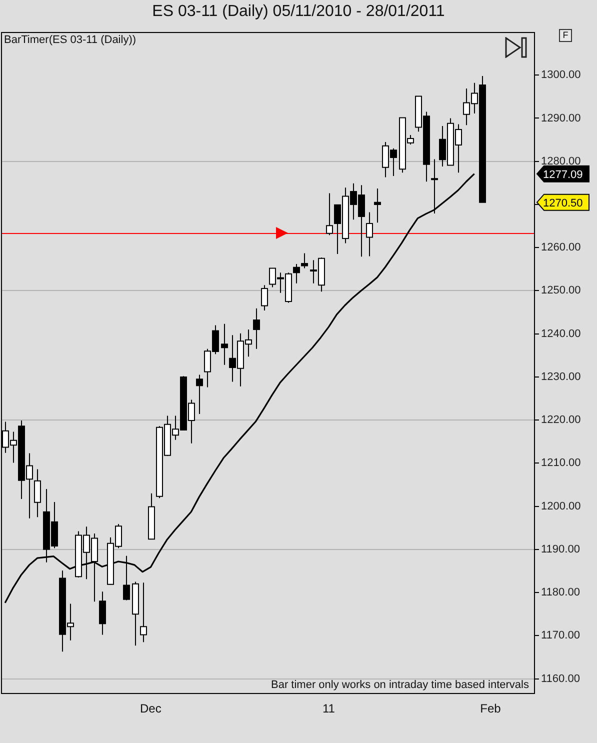 This screenshot has width=597, height=743. I want to click on y-tick-label: 1180.00, so click(560, 592).